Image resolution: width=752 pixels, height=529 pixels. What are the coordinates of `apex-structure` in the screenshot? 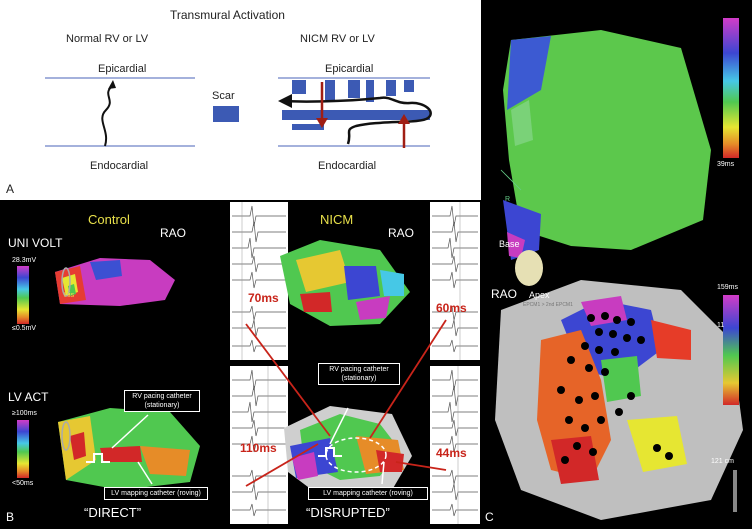 It's located at (529, 268).